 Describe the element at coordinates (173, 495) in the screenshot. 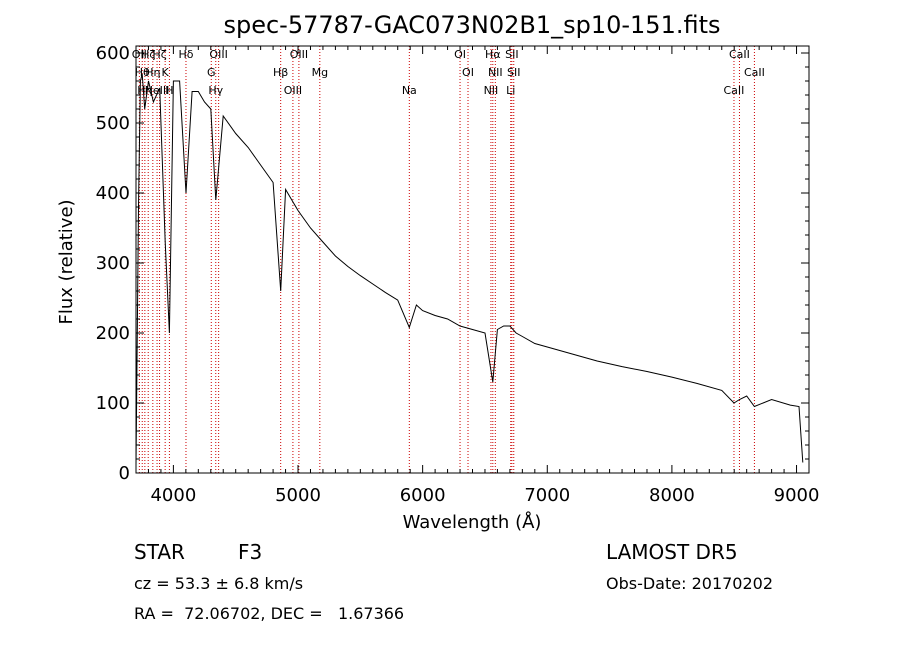

I see `x-tick-label: 4000` at that location.